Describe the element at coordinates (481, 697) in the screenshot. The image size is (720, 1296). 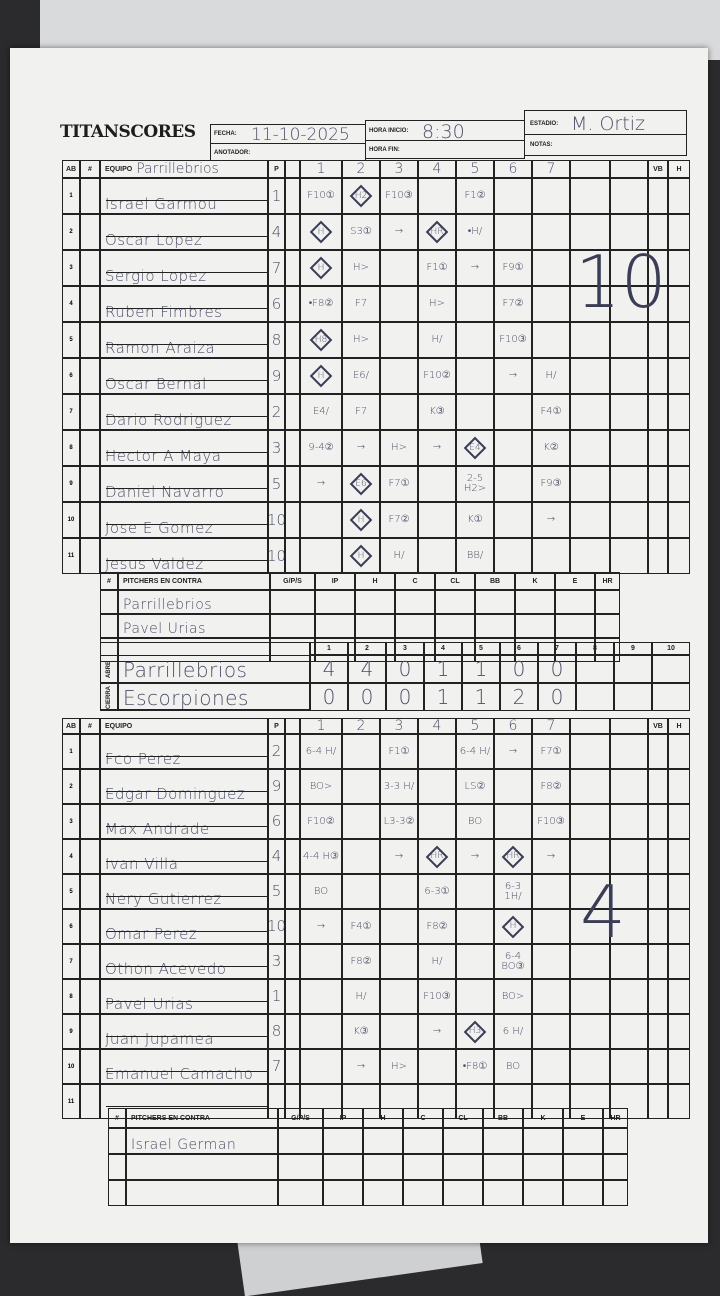
I see `inning-runs: 1` at that location.